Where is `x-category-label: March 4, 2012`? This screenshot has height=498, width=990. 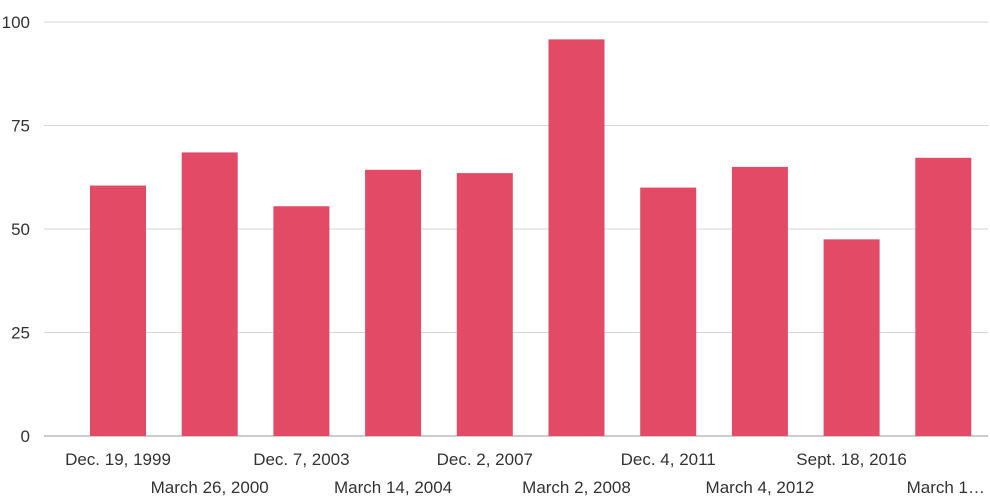 x-category-label: March 4, 2012 is located at coordinates (760, 487).